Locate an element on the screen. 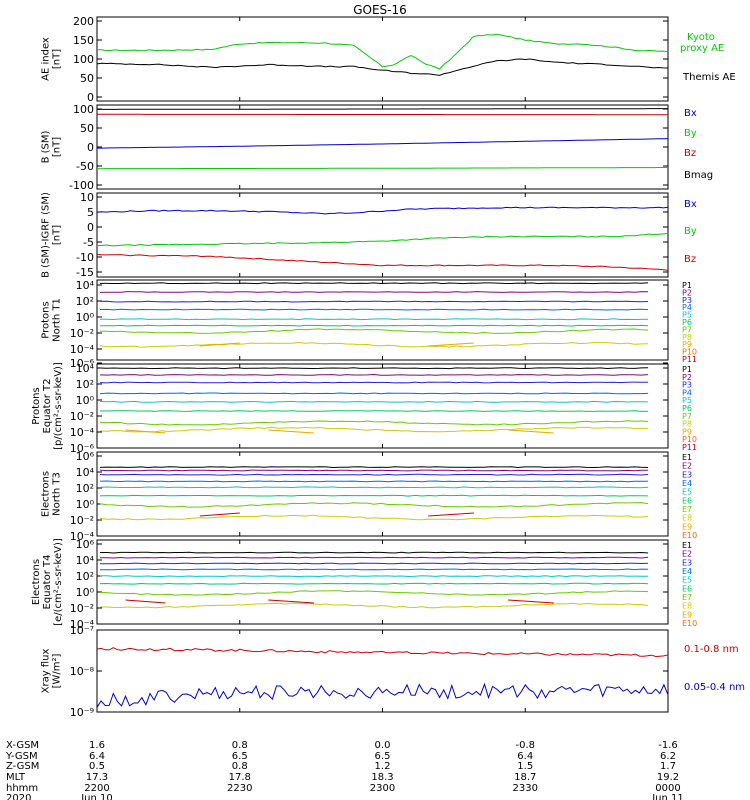  legend-pe-P10: P10 is located at coordinates (689, 439).